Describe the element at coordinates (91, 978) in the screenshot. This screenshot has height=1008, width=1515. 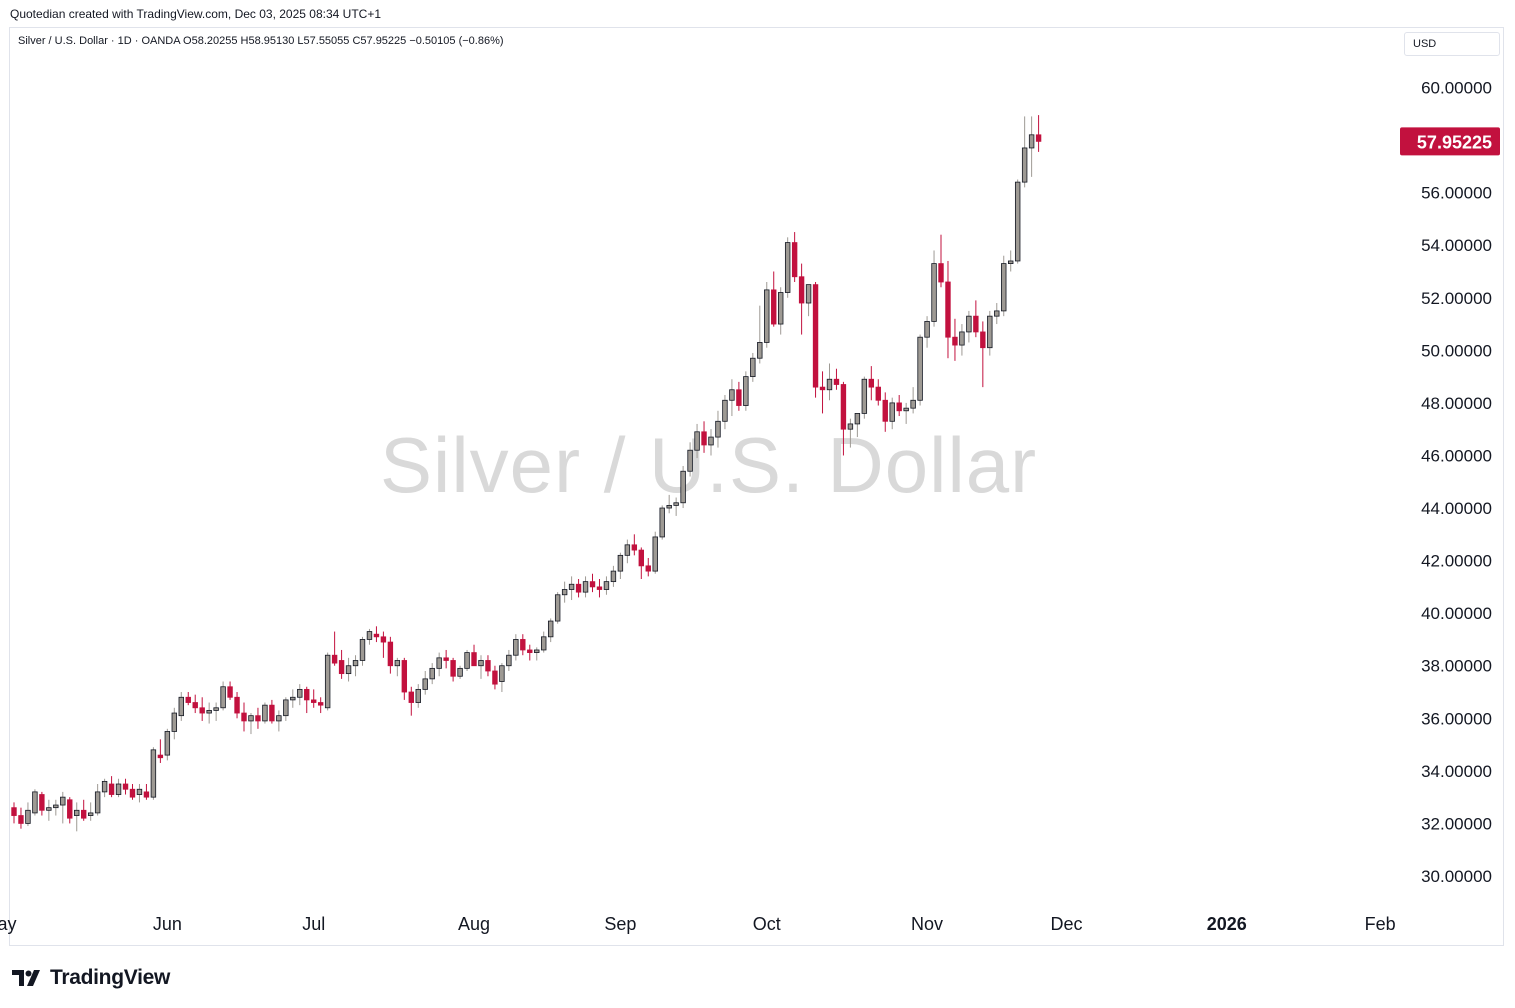
I see `tradingview-logo: TradingView` at that location.